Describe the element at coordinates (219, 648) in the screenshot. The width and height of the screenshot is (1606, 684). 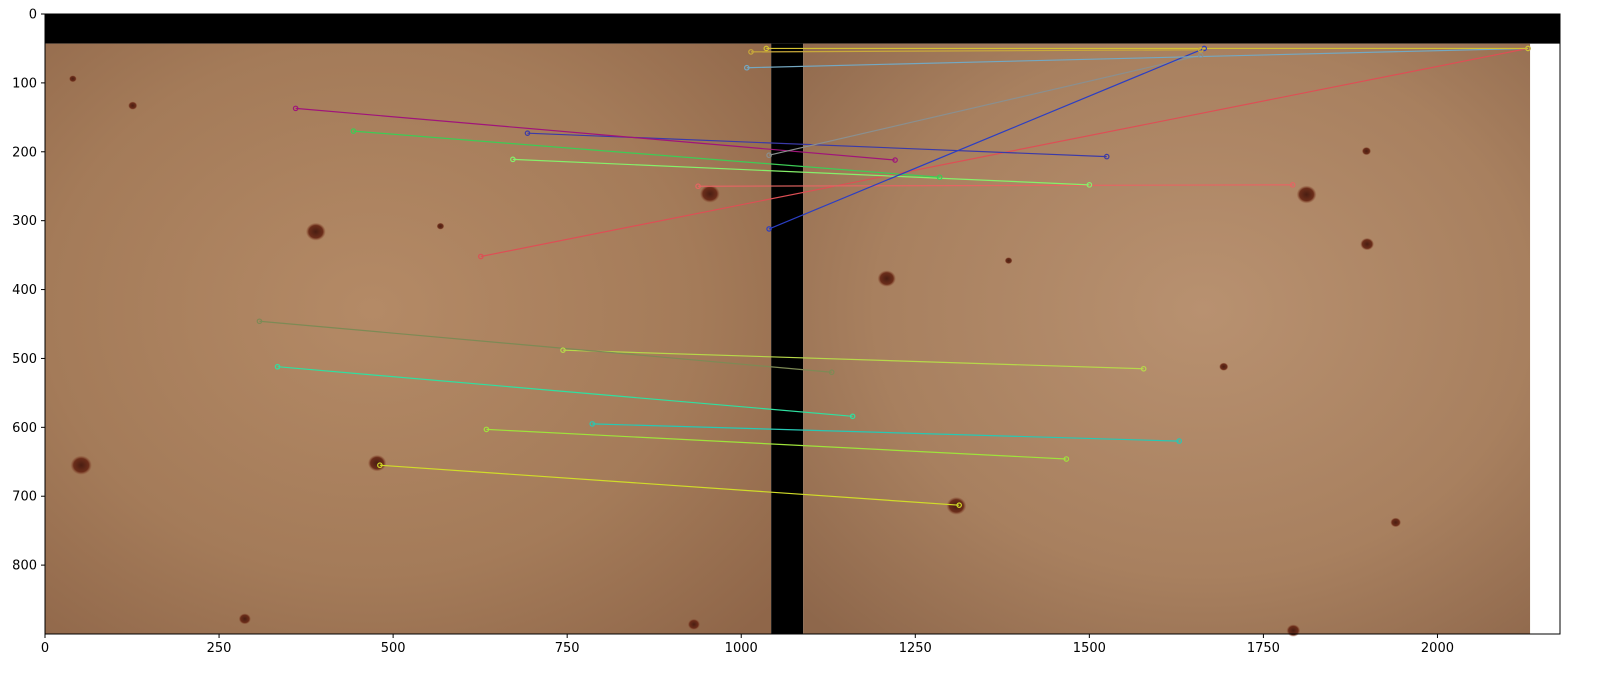
I see `x-tick-label: 250` at that location.